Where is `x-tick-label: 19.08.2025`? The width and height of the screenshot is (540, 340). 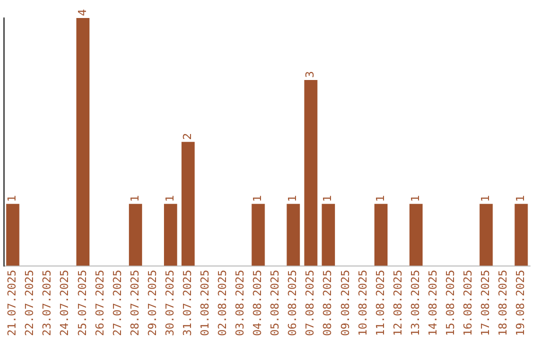
x-tick-label: 19.08.2025 is located at coordinates (521, 303).